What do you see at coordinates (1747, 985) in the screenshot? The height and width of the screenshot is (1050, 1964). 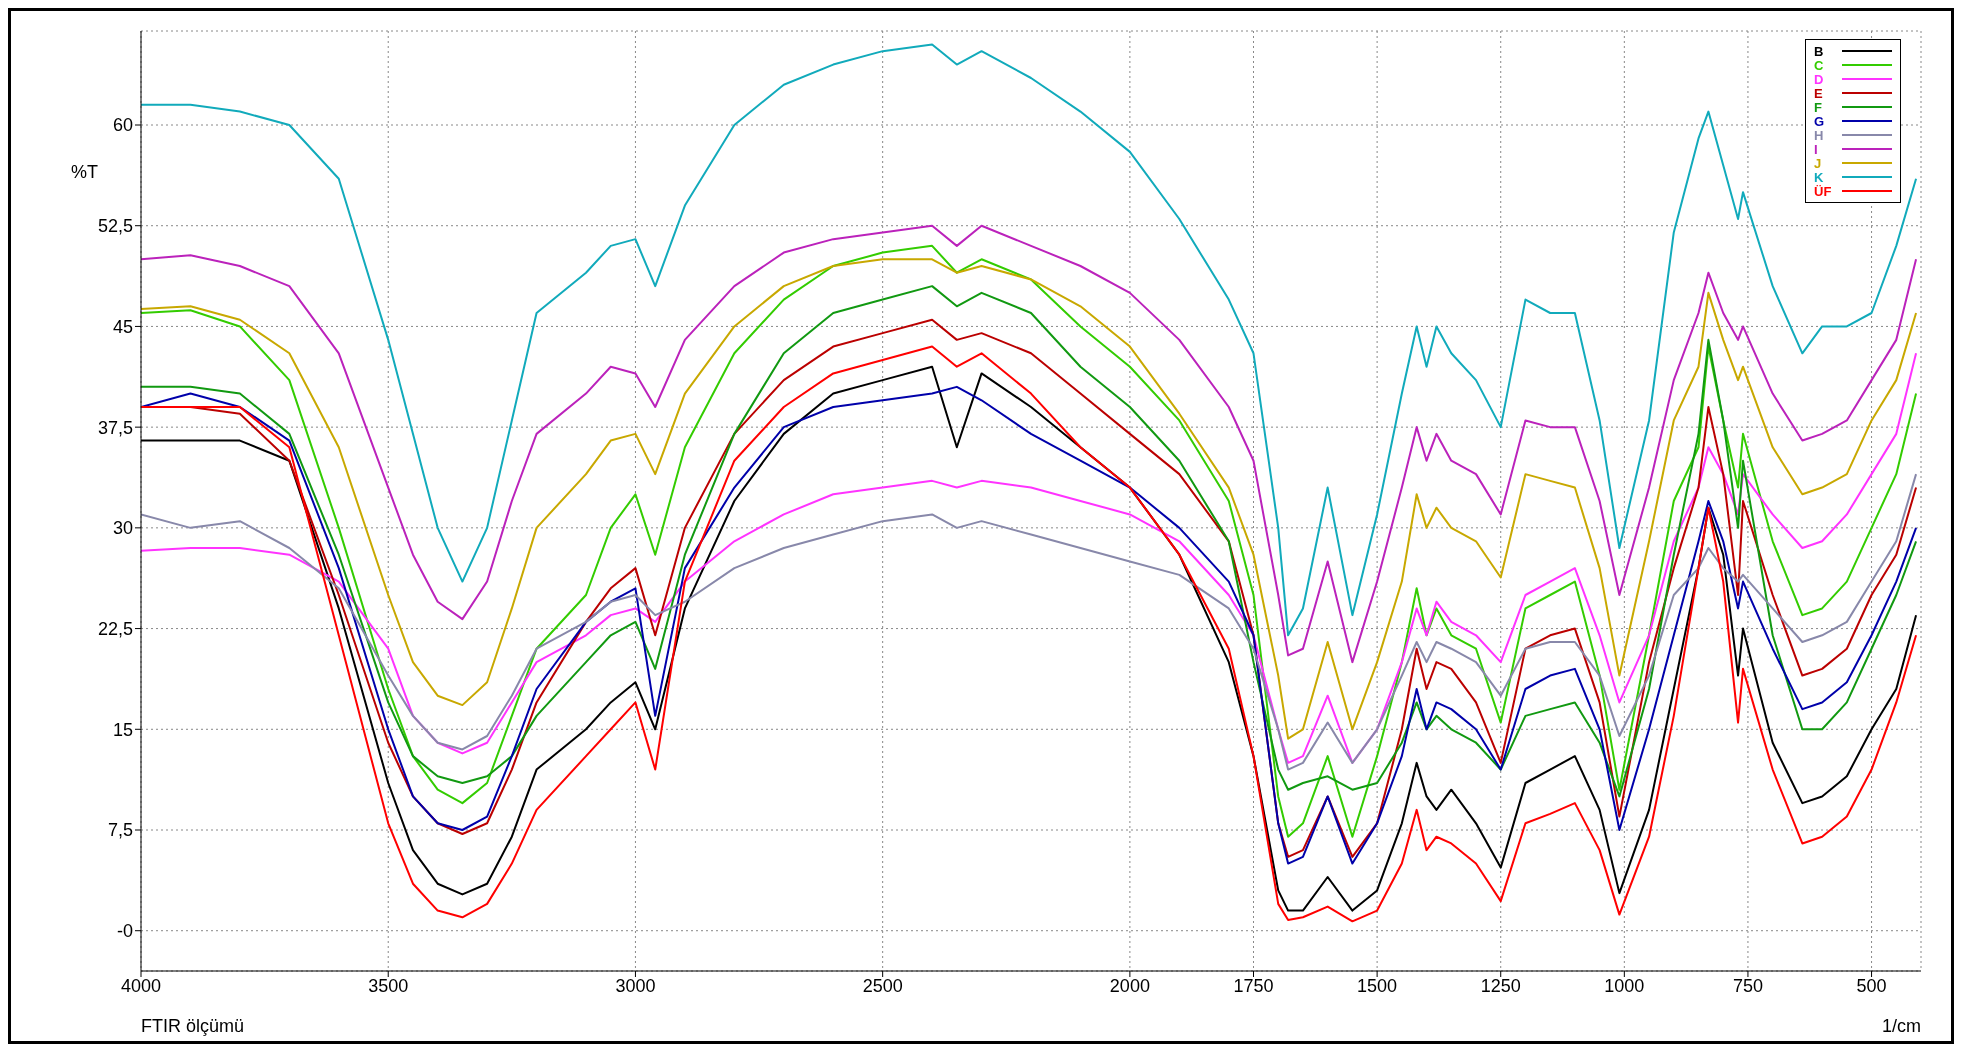 I see `x-tick-label: 750` at bounding box center [1747, 985].